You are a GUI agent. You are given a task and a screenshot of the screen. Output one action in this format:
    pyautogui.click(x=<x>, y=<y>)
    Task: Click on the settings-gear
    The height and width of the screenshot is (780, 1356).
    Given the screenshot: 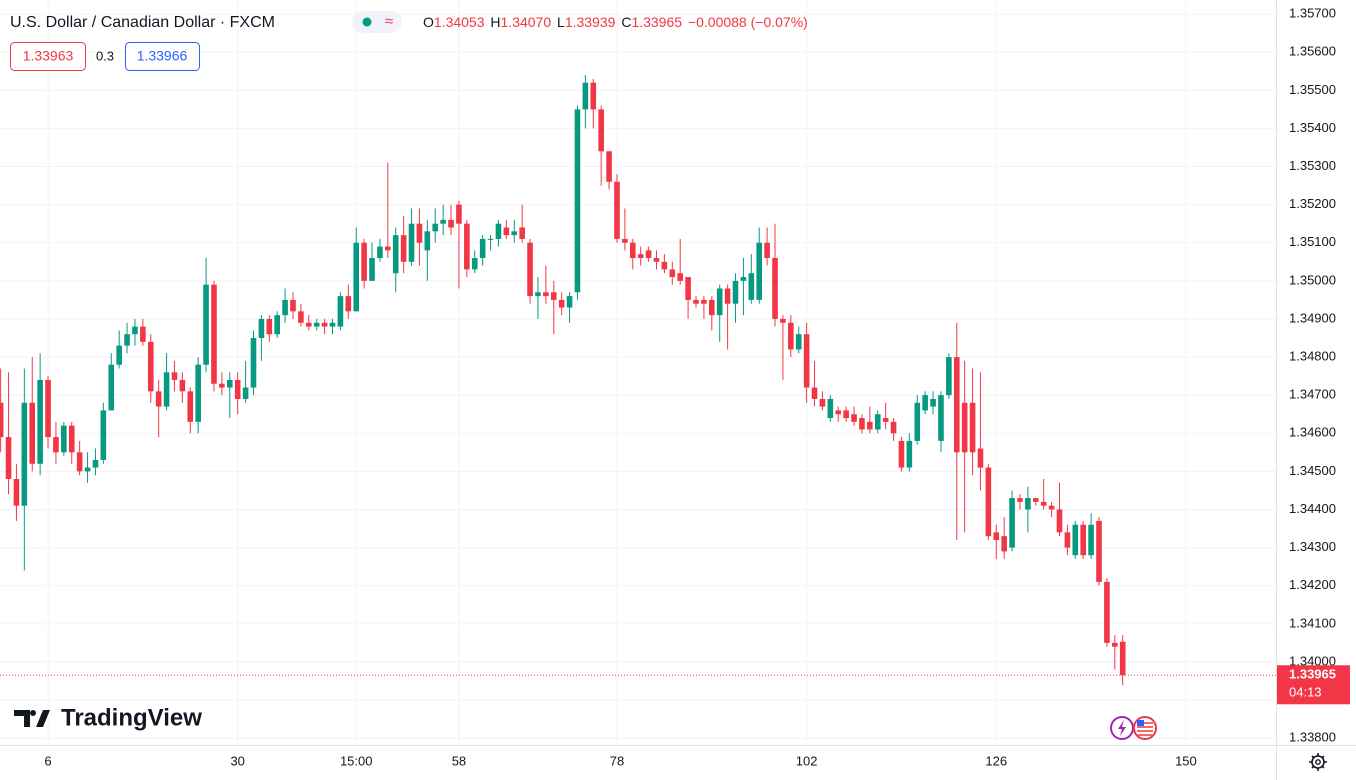 What is the action you would take?
    pyautogui.click(x=1318, y=762)
    